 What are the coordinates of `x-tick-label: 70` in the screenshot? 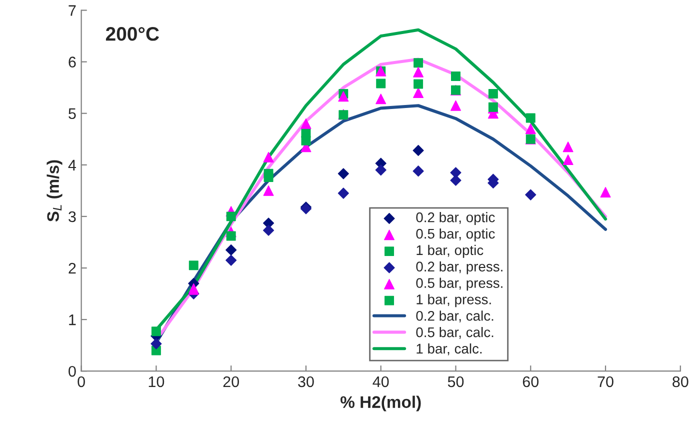 It's located at (606, 382).